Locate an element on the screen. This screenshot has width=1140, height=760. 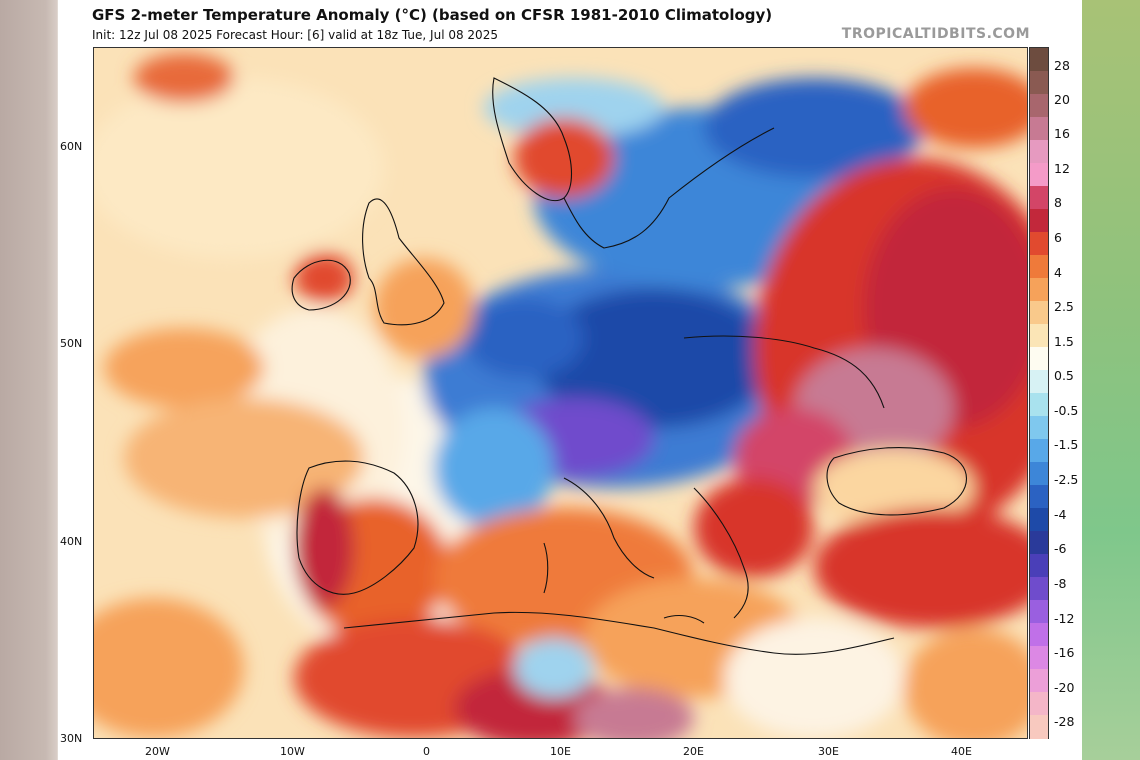
color-scale-label: -12 is located at coordinates (1064, 618).